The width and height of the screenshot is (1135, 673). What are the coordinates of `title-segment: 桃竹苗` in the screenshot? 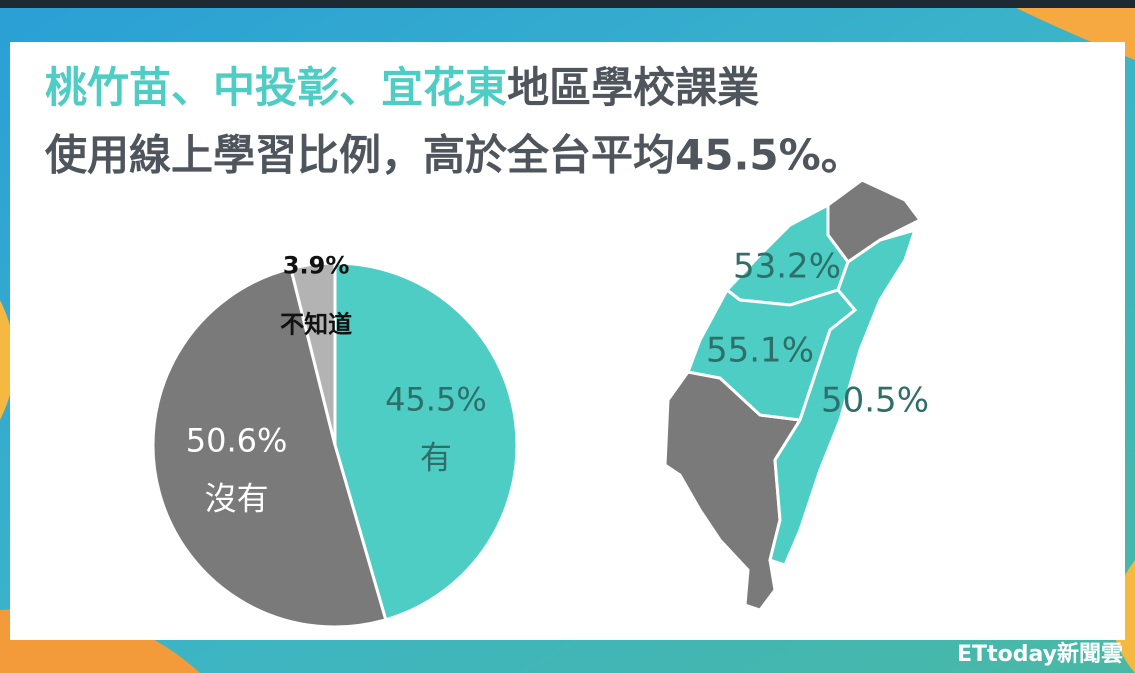 It's located at (108, 87).